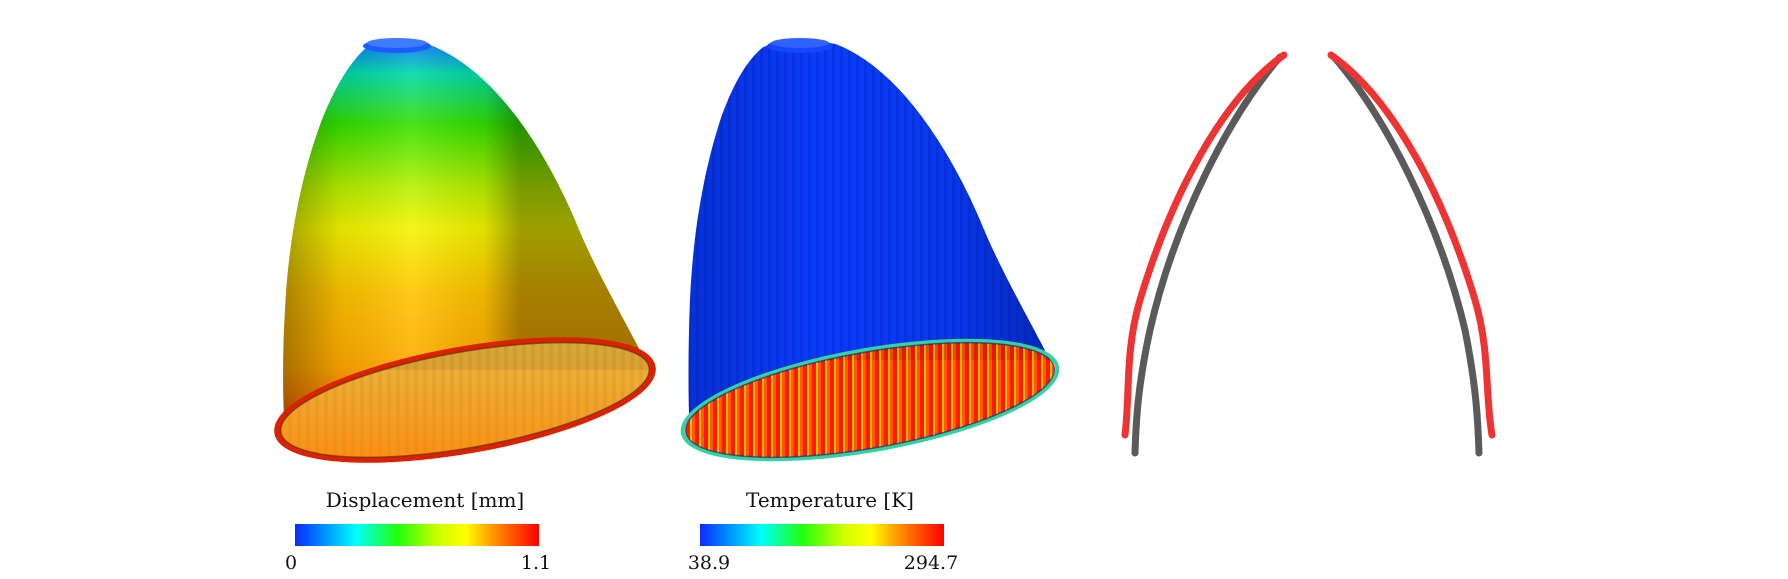  I want to click on displacement-rim, so click(465, 400).